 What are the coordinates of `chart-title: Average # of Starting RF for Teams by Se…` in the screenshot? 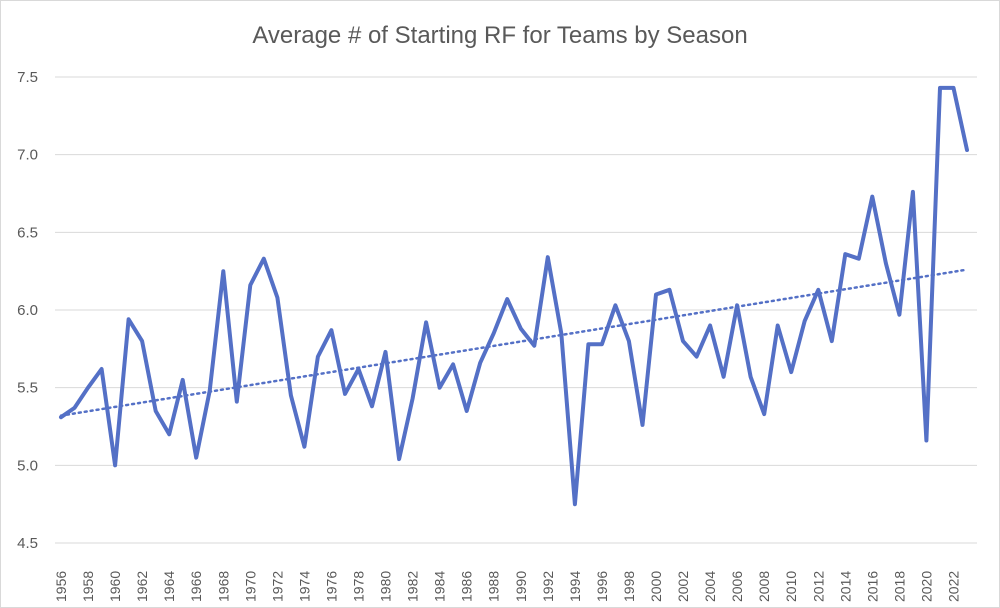 It's located at (499, 35).